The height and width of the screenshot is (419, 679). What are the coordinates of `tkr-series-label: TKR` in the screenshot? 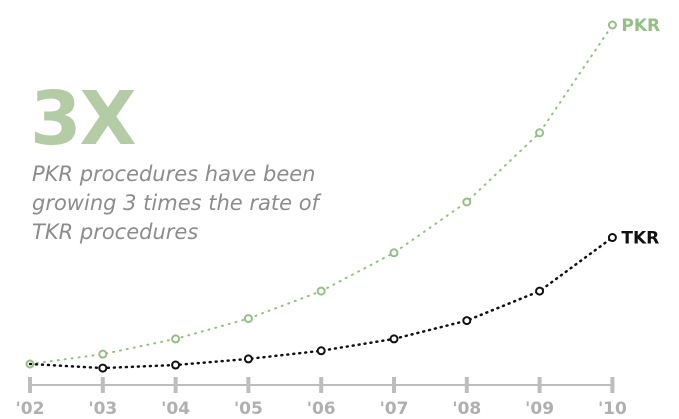 It's located at (640, 239).